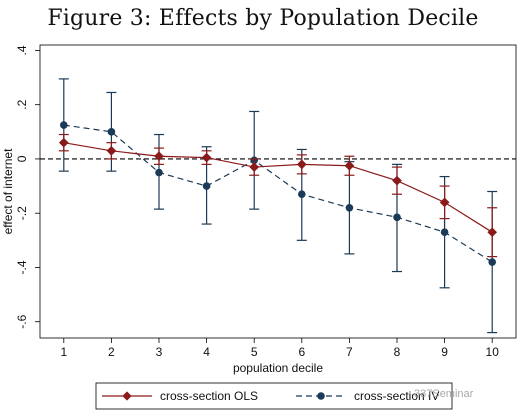 This screenshot has height=416, width=526. Describe the element at coordinates (263, 18) in the screenshot. I see `figure-title: Figure 3: Effects by Population Decile` at that location.